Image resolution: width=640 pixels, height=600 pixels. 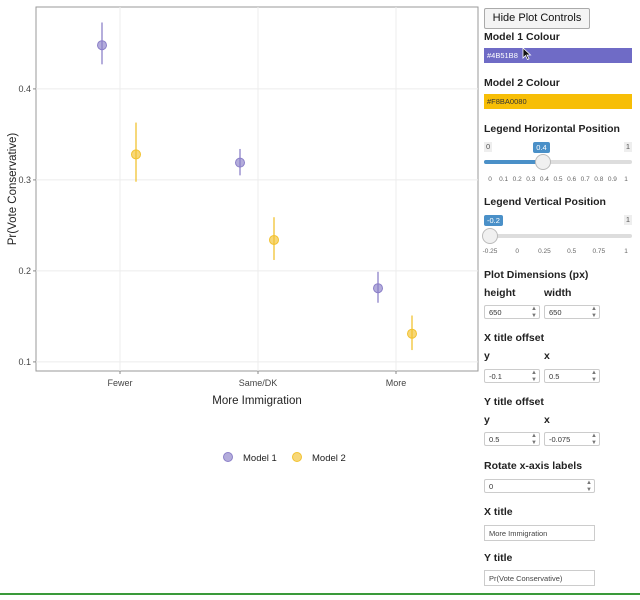 I want to click on x-offset-y-label: y, so click(x=487, y=356).